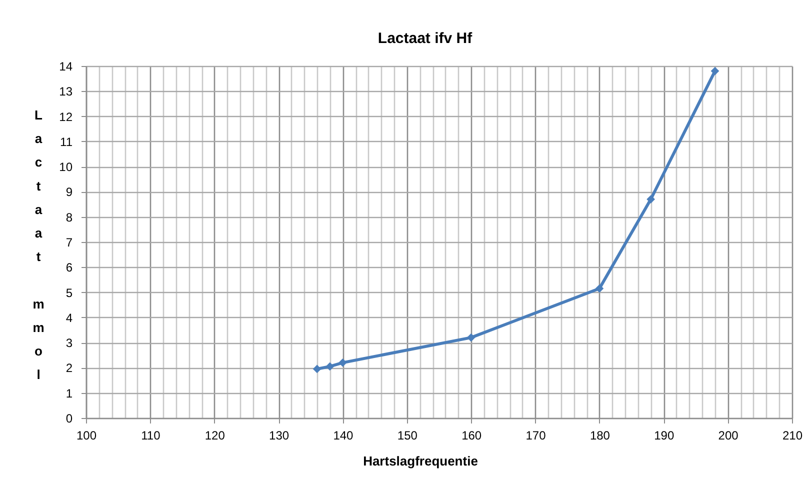  I want to click on y-tick-label: 11, so click(66, 141).